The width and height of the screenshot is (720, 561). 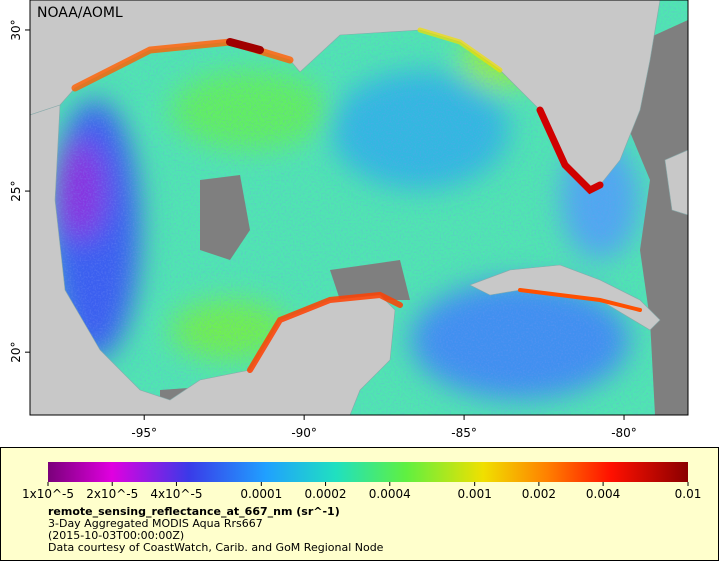 What do you see at coordinates (80, 13) in the screenshot?
I see `attribution: NOAA/AOML` at bounding box center [80, 13].